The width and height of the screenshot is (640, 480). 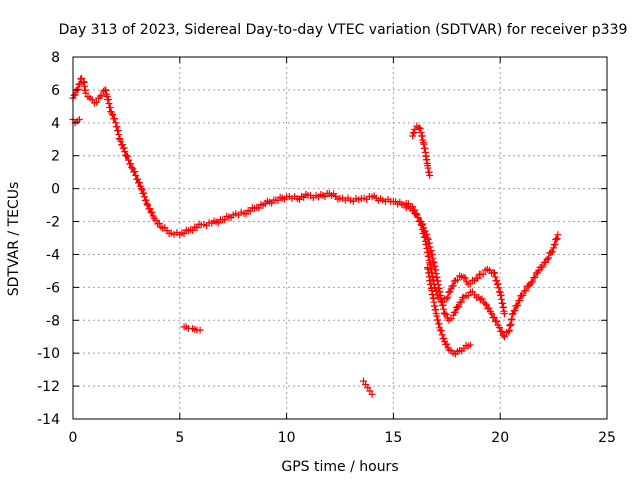 I want to click on y-tick-label: 8, so click(x=55, y=58).